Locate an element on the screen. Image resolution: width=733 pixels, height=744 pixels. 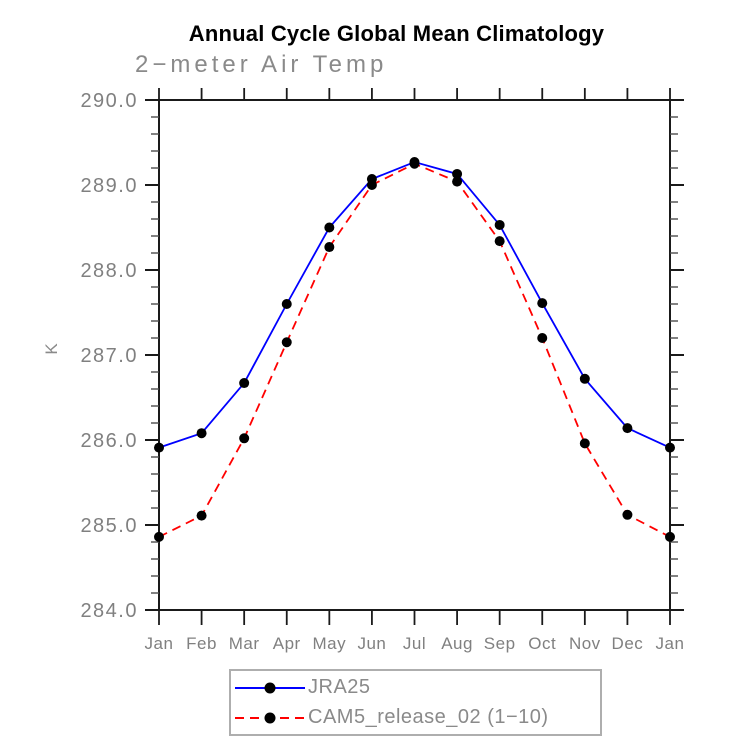
legend-item-jra25: JRA25 is located at coordinates (417, 688).